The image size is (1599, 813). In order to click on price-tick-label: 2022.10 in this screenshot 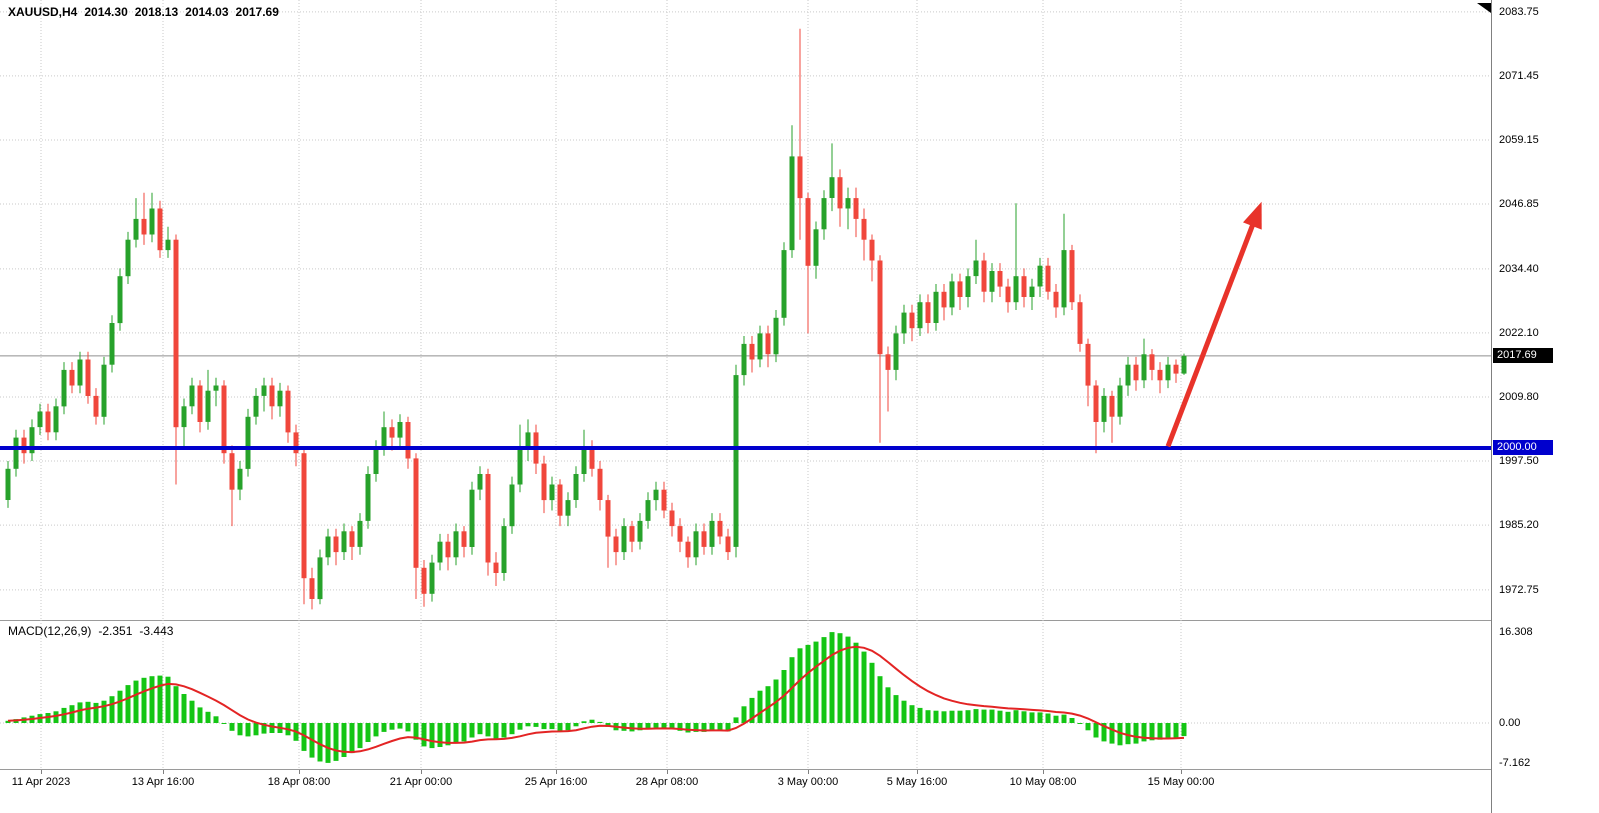, I will do `click(1519, 333)`.